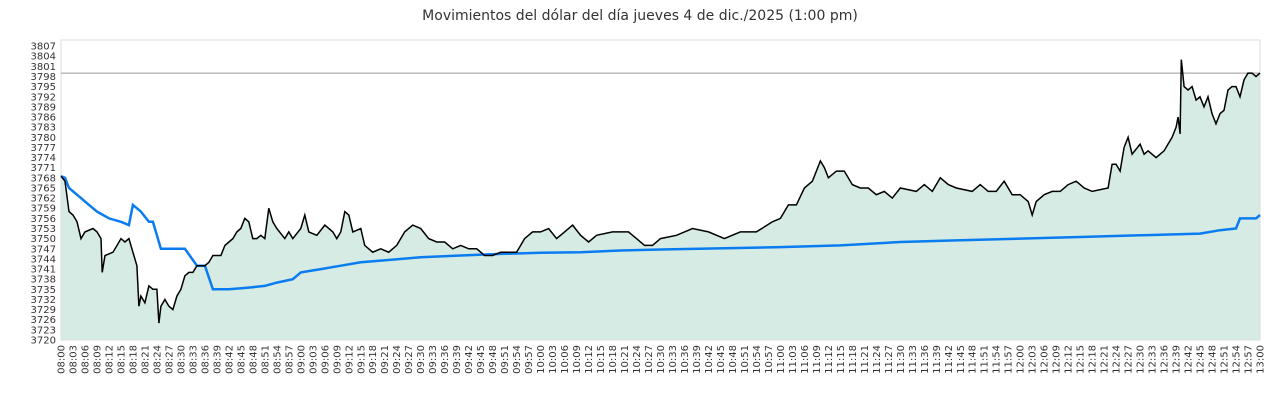 Image resolution: width=1280 pixels, height=400 pixels. What do you see at coordinates (805, 359) in the screenshot?
I see `x-tick-label: 11:06` at bounding box center [805, 359].